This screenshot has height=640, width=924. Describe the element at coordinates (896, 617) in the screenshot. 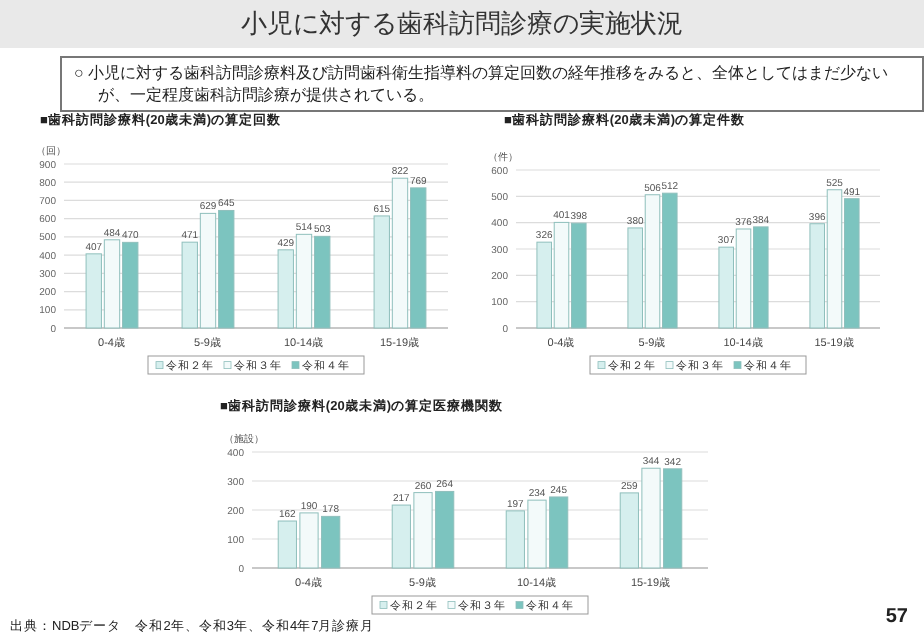

I see `text: 57` at that location.